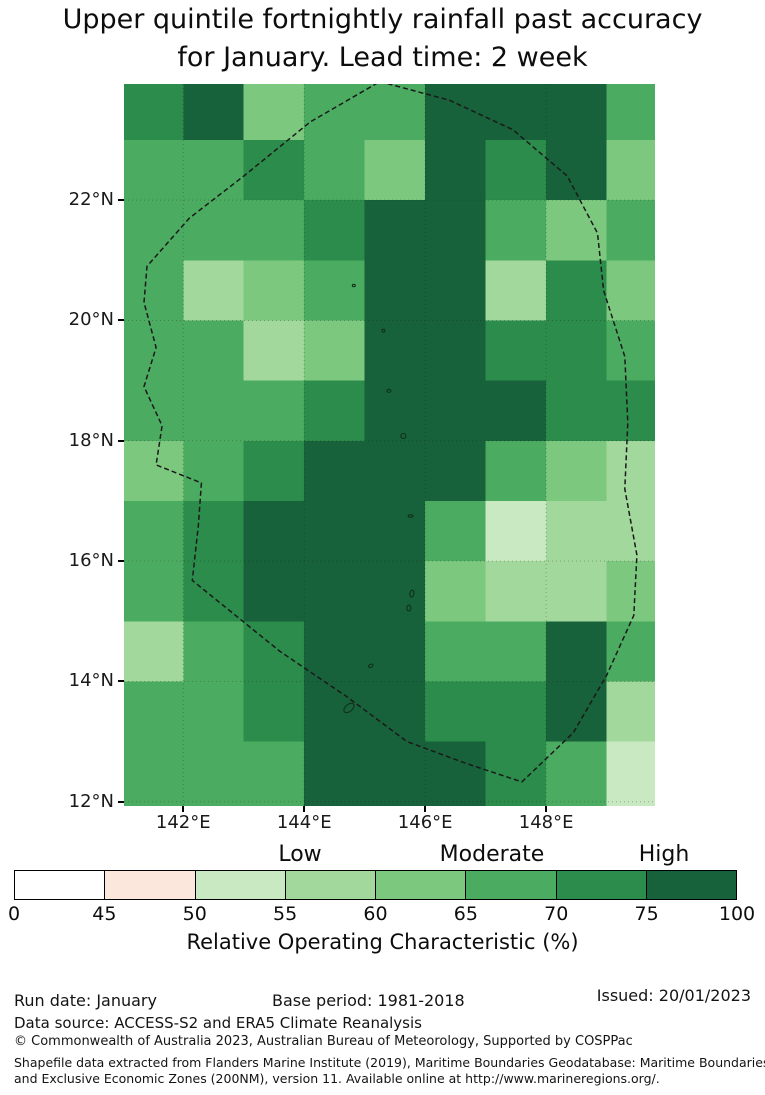 This screenshot has width=765, height=1095. Describe the element at coordinates (194, 914) in the screenshot. I see `colorbar-tick-label: 50` at that location.